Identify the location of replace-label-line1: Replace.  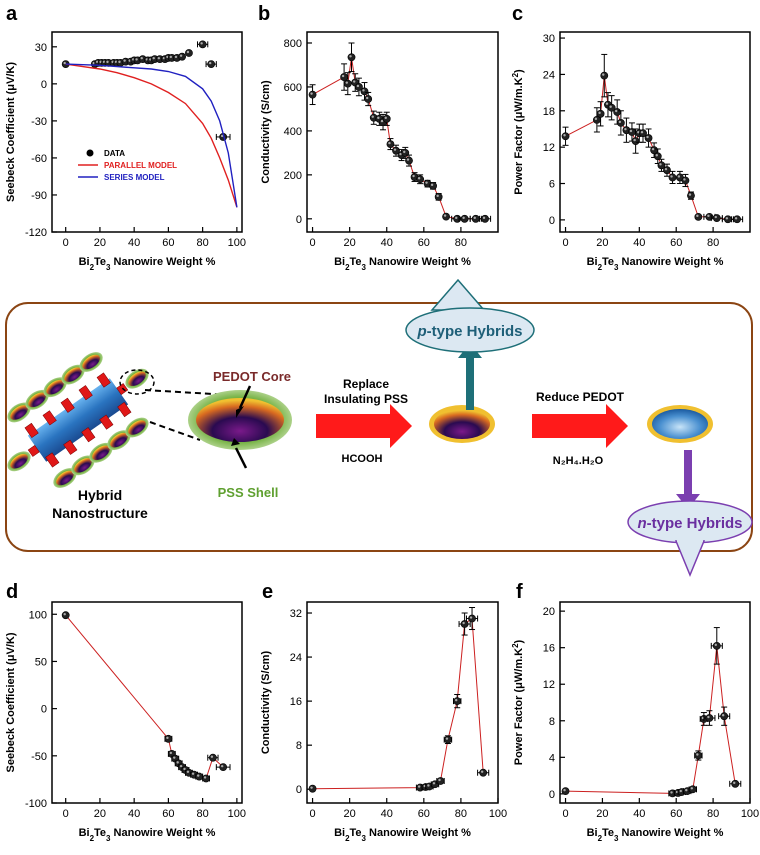
(366, 384).